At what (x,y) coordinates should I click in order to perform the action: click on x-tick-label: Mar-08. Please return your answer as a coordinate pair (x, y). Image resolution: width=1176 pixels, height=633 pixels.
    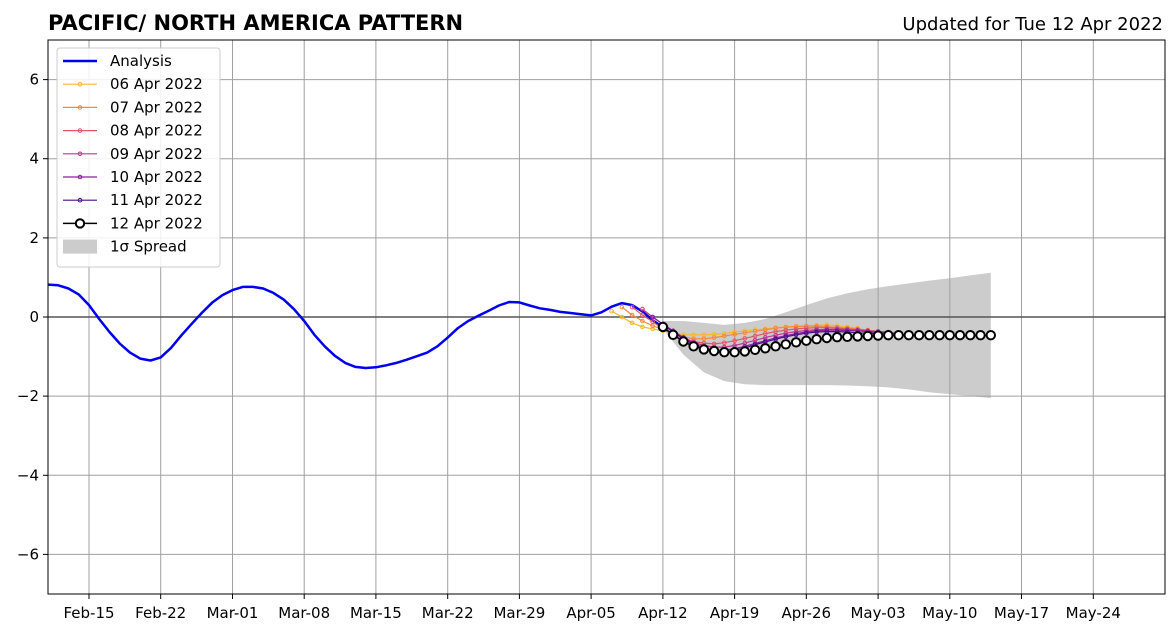
    Looking at the image, I should click on (304, 613).